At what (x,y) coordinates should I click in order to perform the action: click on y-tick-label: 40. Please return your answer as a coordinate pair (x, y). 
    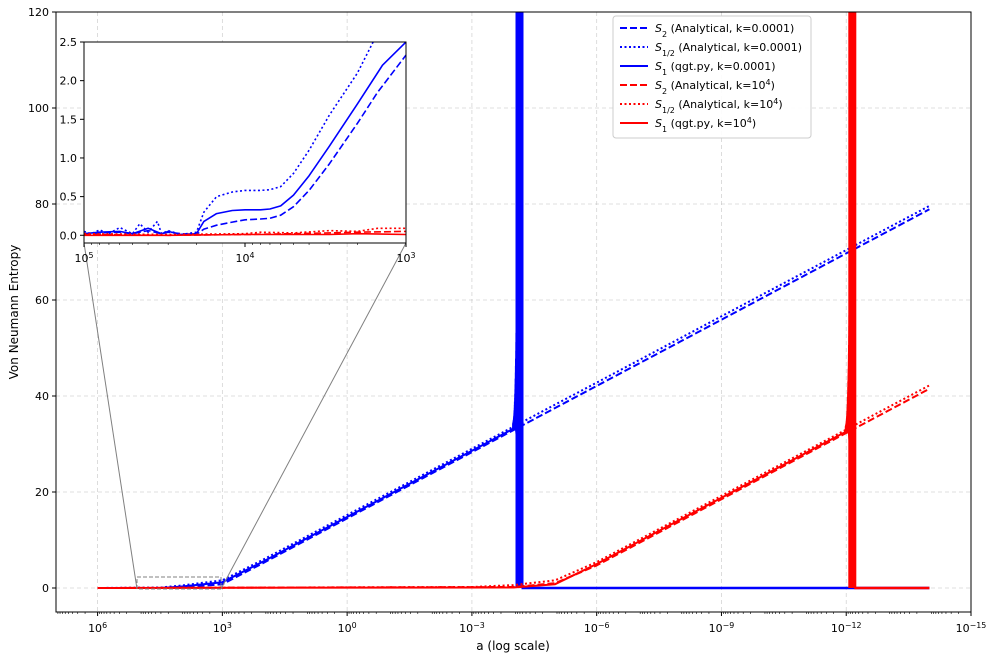
    Looking at the image, I should click on (42, 396).